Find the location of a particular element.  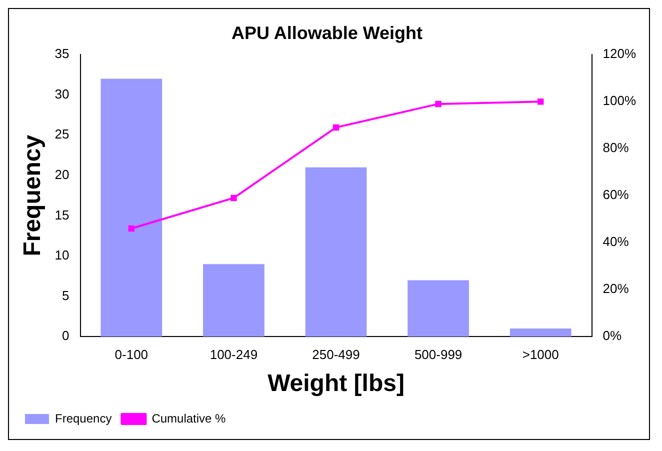

chart-title: APU Allowable Weight is located at coordinates (327, 32).